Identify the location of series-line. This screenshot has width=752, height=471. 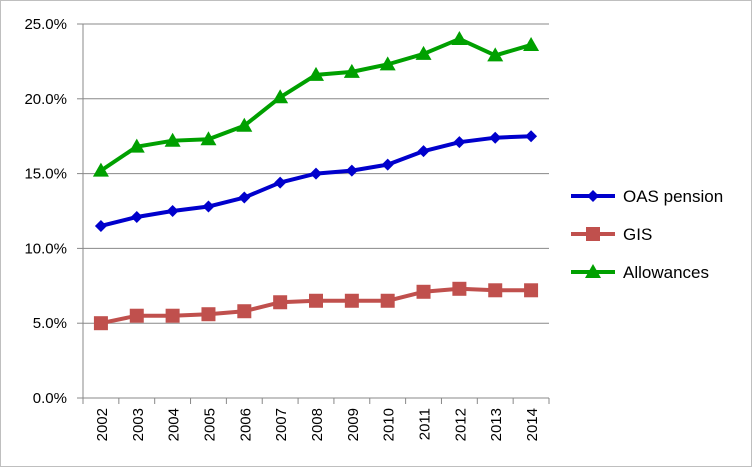
(316, 181).